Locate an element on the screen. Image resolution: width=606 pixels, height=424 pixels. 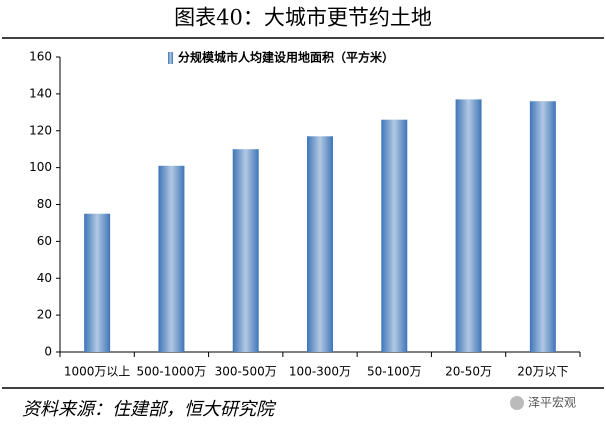
y-tick-label: 20 is located at coordinates (44, 315).